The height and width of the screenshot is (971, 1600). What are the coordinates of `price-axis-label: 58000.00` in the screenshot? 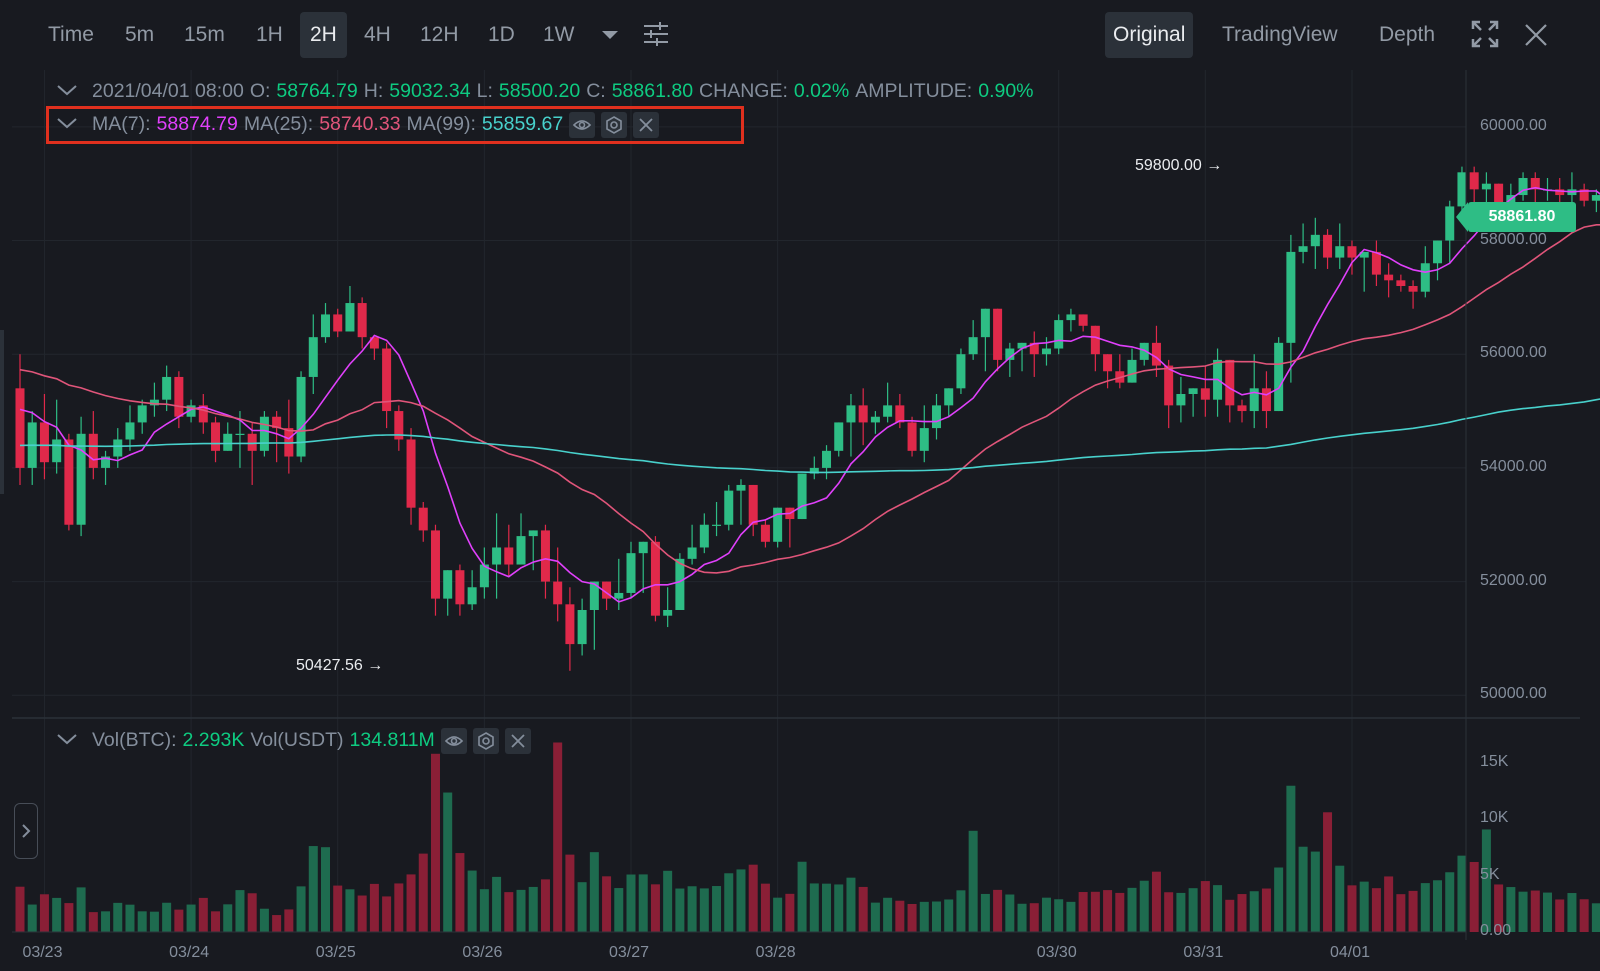 It's located at (1513, 239).